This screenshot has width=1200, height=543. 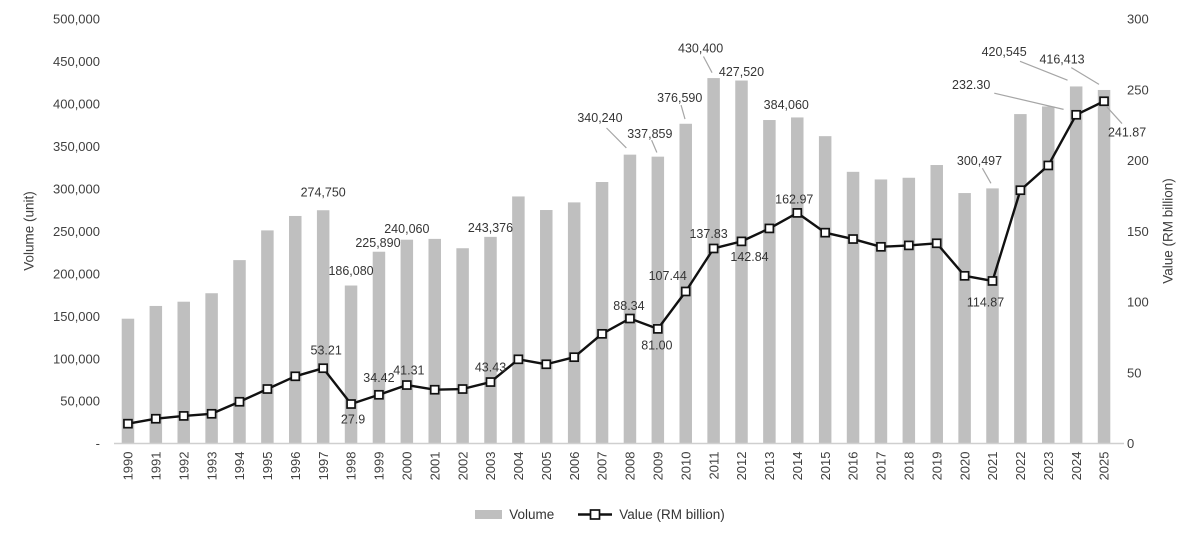 I want to click on y-tick-left-7: 150,000, so click(x=76, y=316).